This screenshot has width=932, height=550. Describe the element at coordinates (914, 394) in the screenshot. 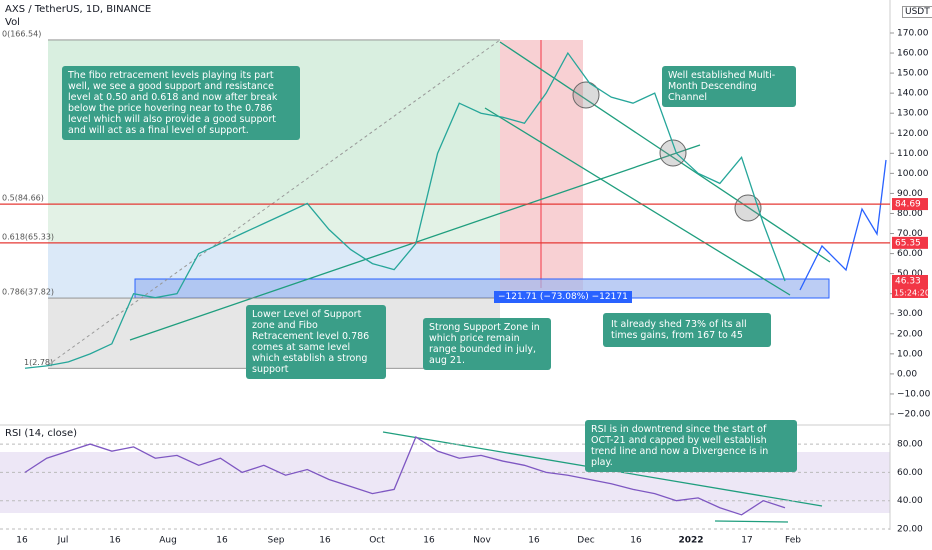

I see `y-tick-label: −10.00` at that location.